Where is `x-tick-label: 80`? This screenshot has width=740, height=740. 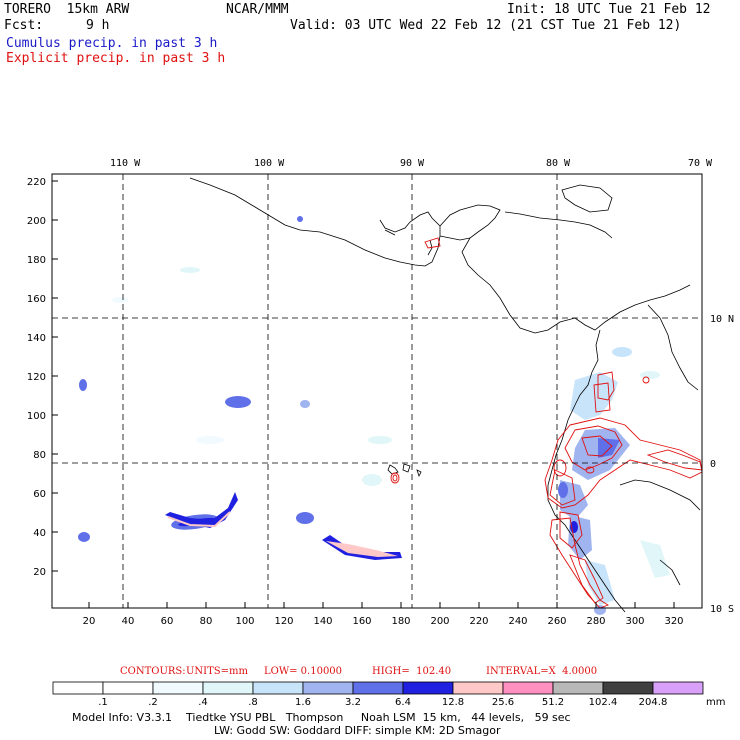
x-tick-label: 80 is located at coordinates (206, 621).